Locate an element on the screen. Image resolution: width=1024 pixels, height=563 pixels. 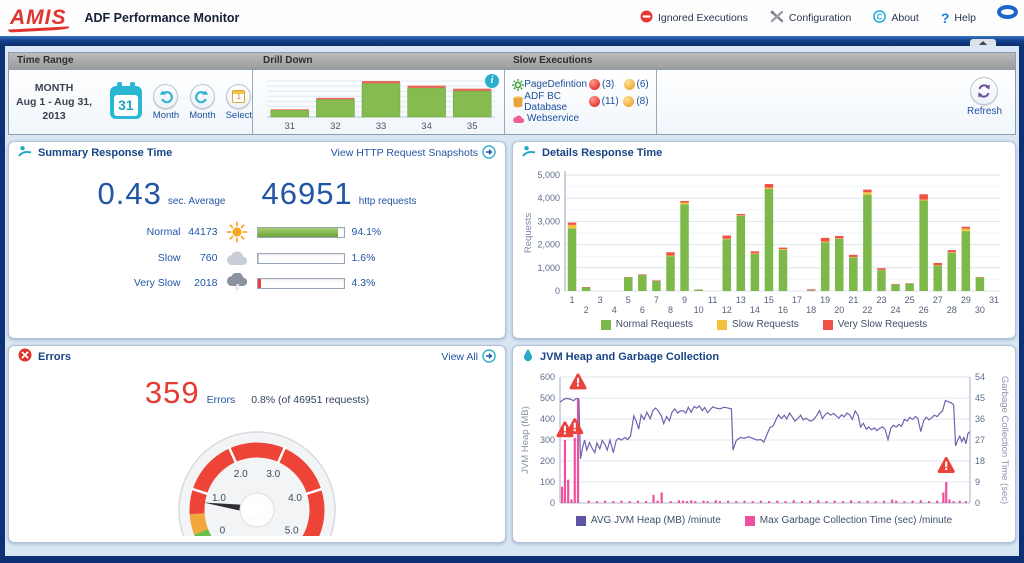
red-status-dot is located at coordinates (594, 101).